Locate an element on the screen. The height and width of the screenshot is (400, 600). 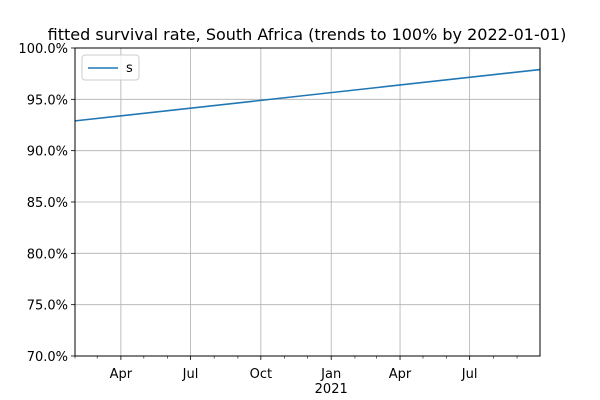
y-tick-label: 95.0% is located at coordinates (47, 100).